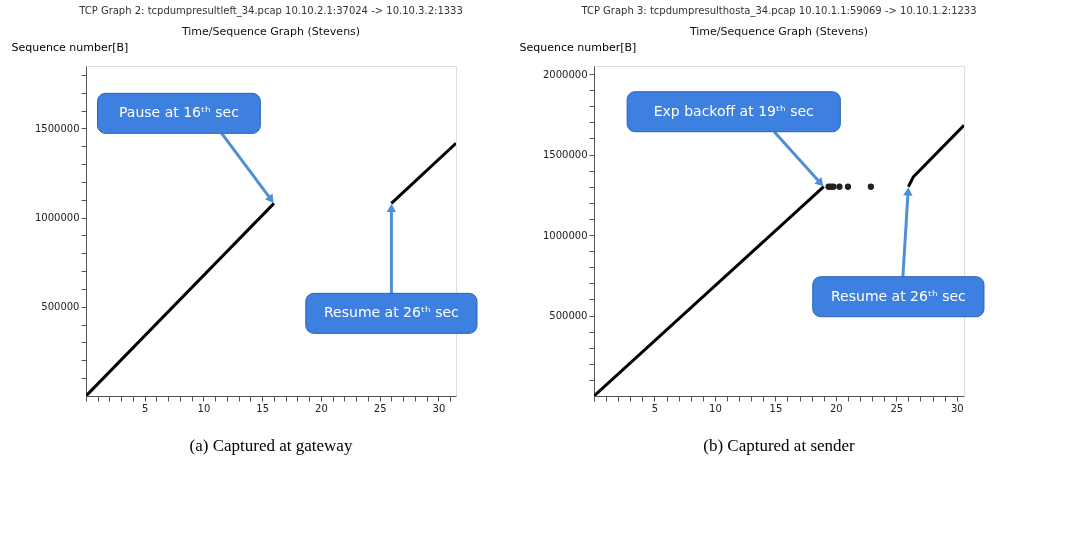  What do you see at coordinates (270, 11) in the screenshot?
I see `chart-title: TCP Graph 2: tcpdumpresultleft_34.pcap 10.10.2.1:37024 -> 10.10.3.2:1333` at bounding box center [270, 11].